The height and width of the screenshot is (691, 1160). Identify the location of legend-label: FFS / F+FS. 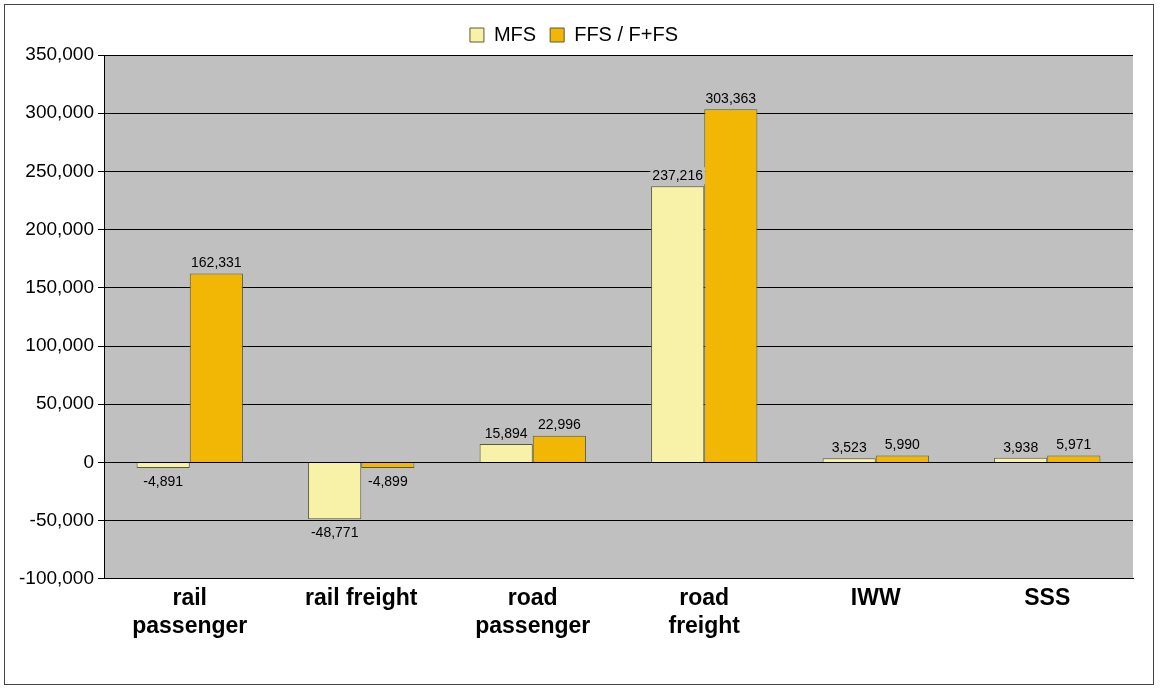
(626, 33).